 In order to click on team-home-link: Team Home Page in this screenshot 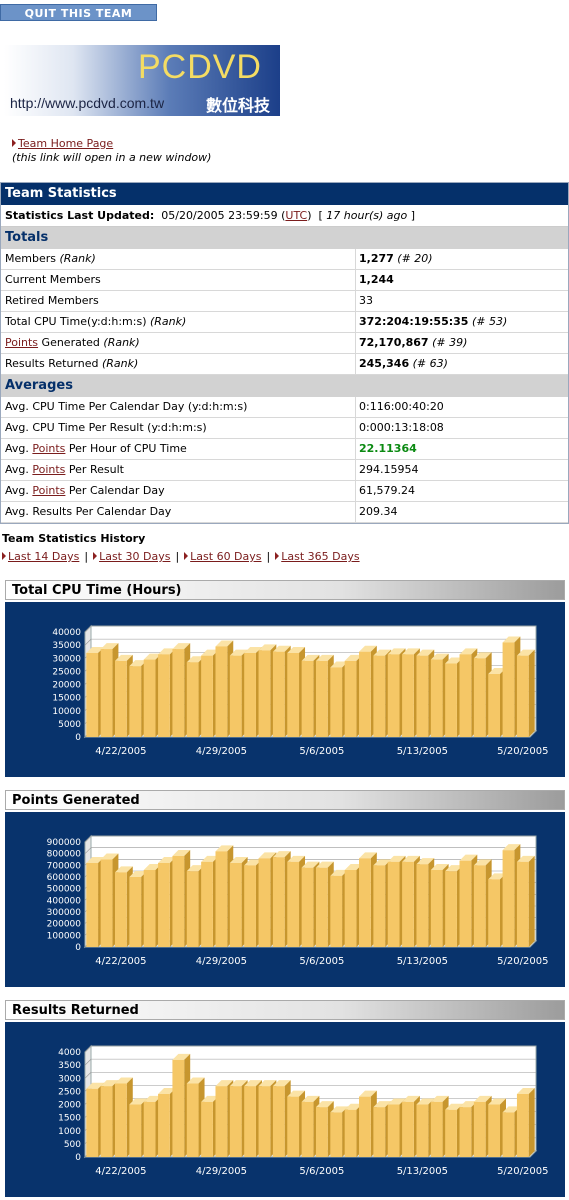, I will do `click(66, 143)`.